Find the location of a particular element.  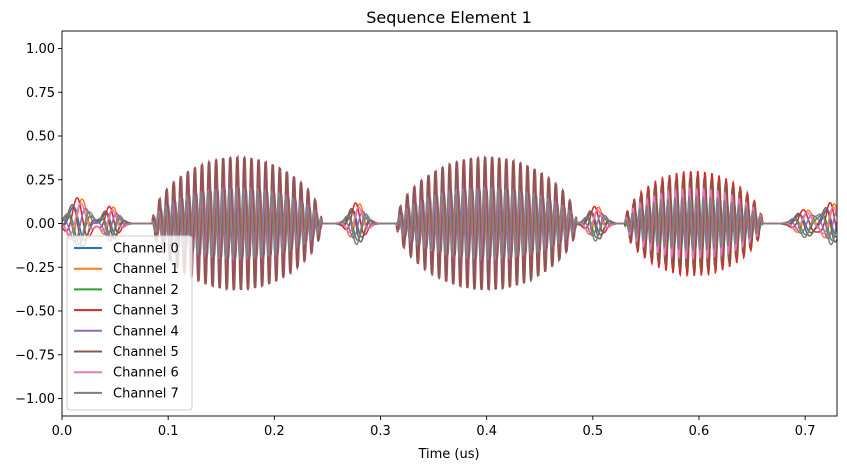

legend-label: Channel 0 is located at coordinates (146, 249).